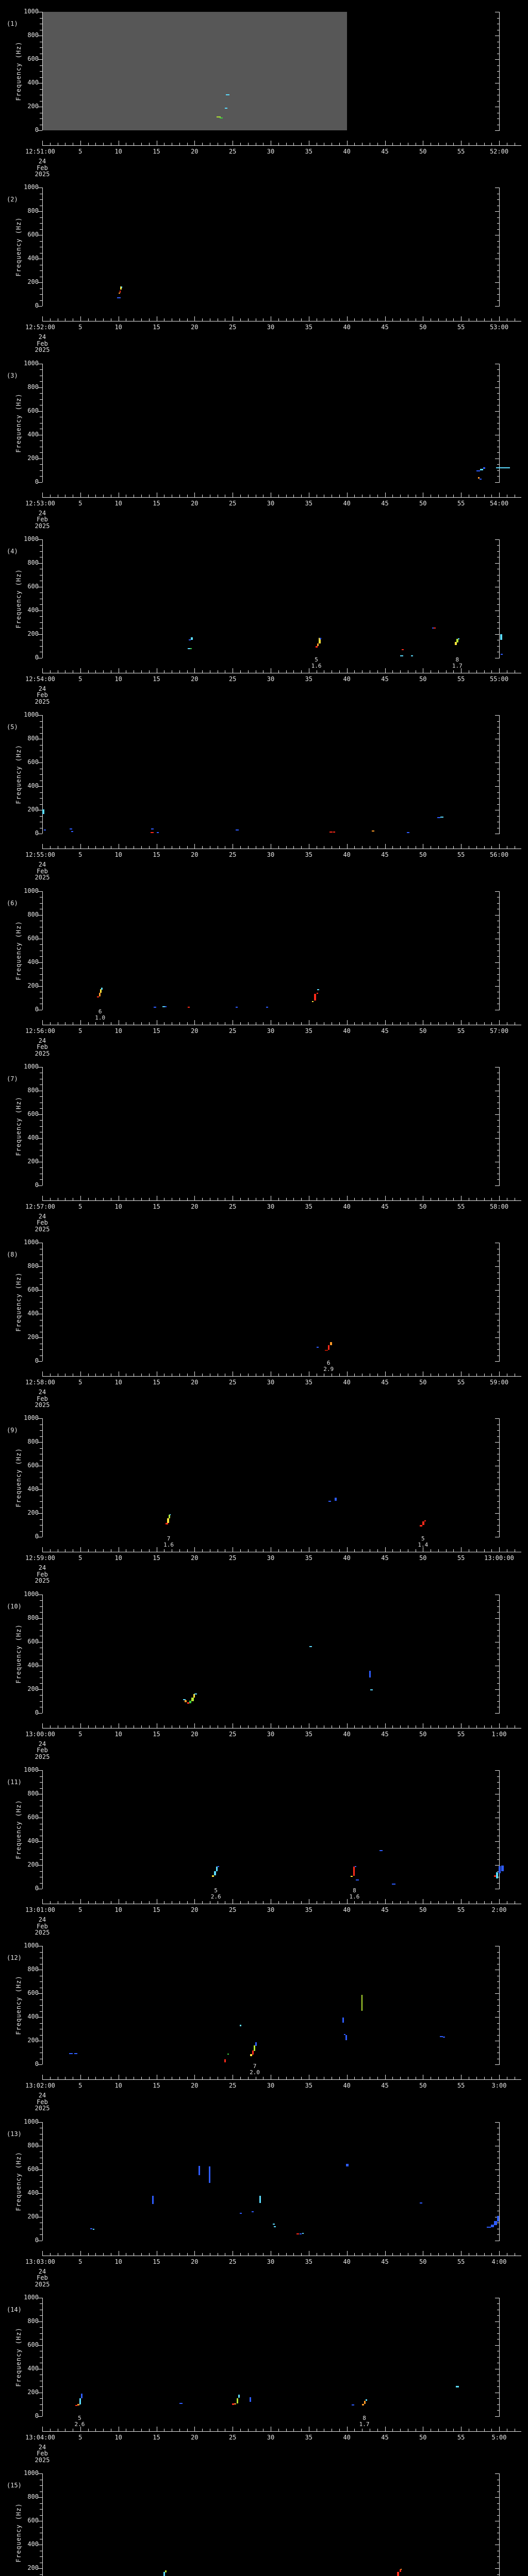  Describe the element at coordinates (328, 1369) in the screenshot. I see `detection-score-label: 2.9` at that location.